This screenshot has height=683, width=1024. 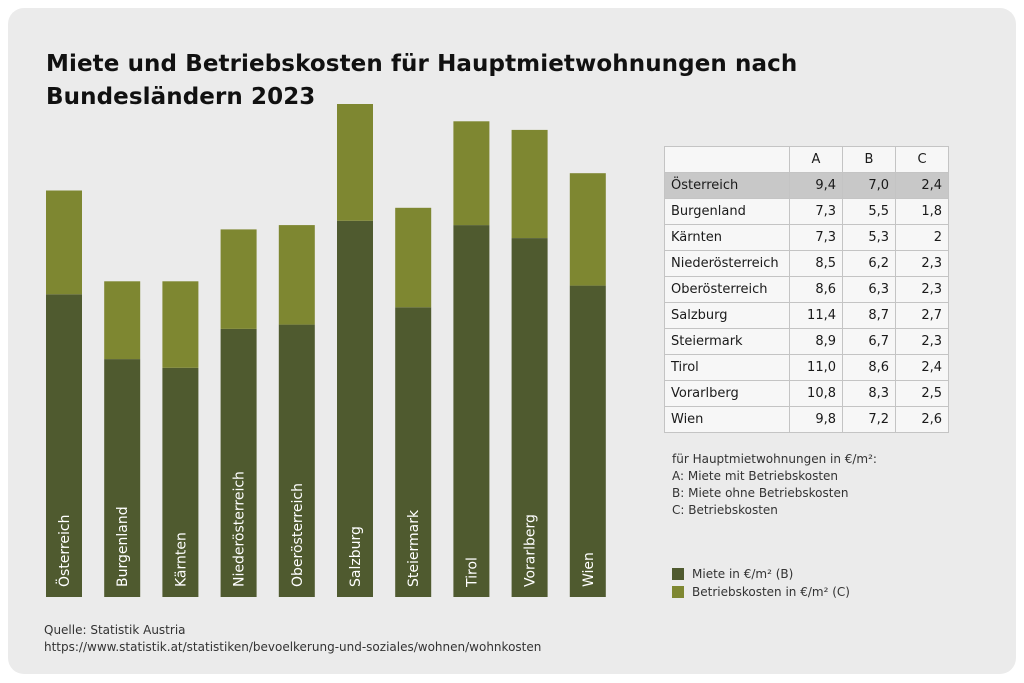 I want to click on notes-line: B: Miete ohne Betriebskosten, so click(x=760, y=493).